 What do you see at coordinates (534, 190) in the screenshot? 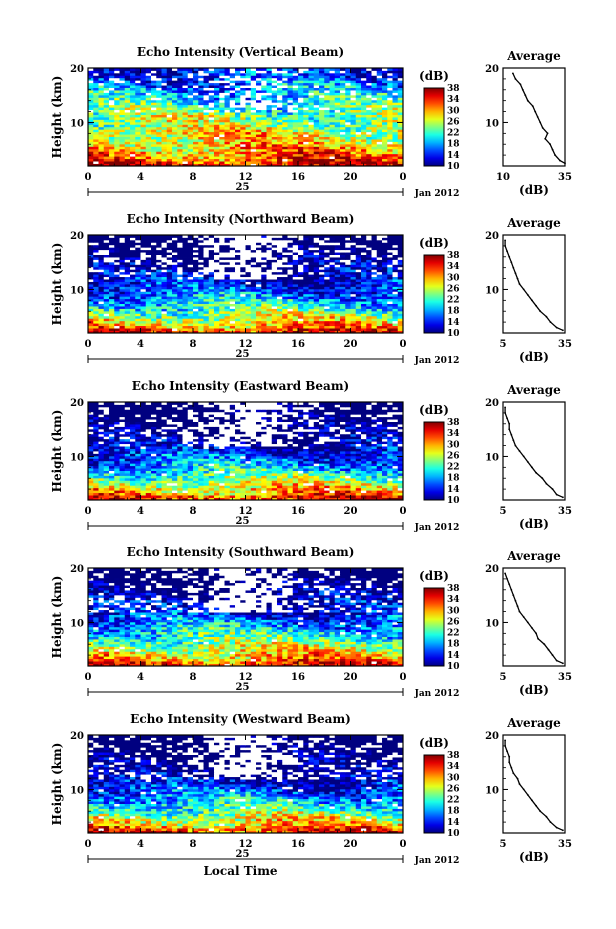
I see `profile-x-label: (dB)` at bounding box center [534, 190].